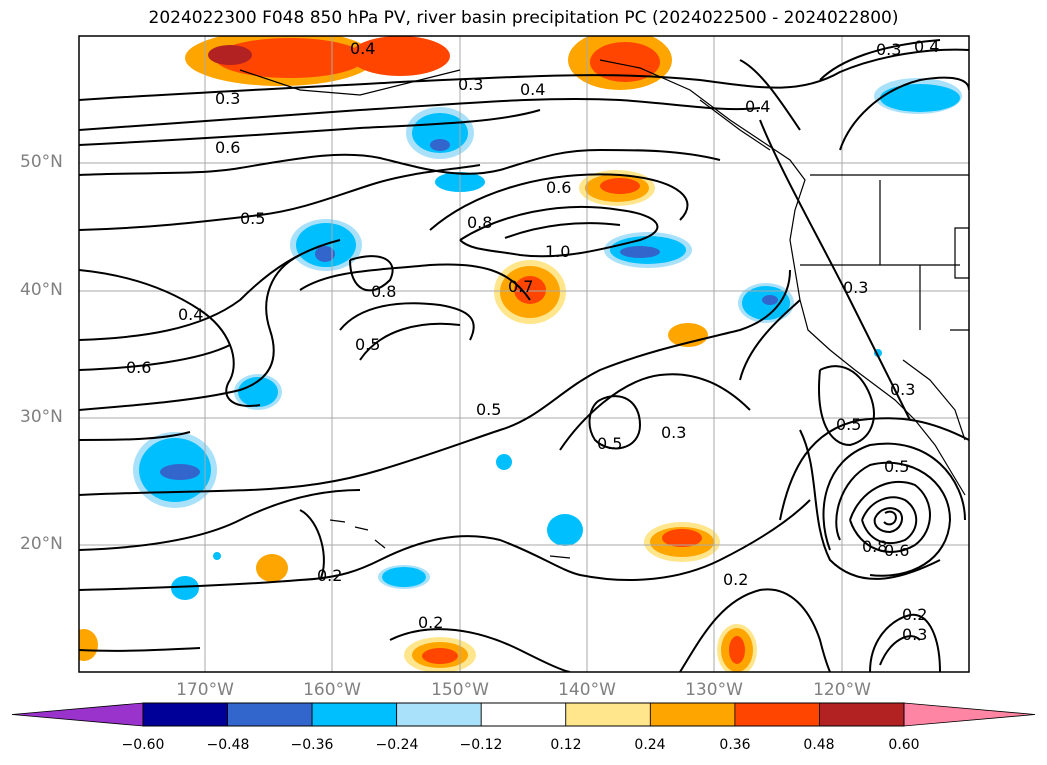 The height and width of the screenshot is (765, 1047). What do you see at coordinates (332, 690) in the screenshot?
I see `lon-label: 160°W` at bounding box center [332, 690].